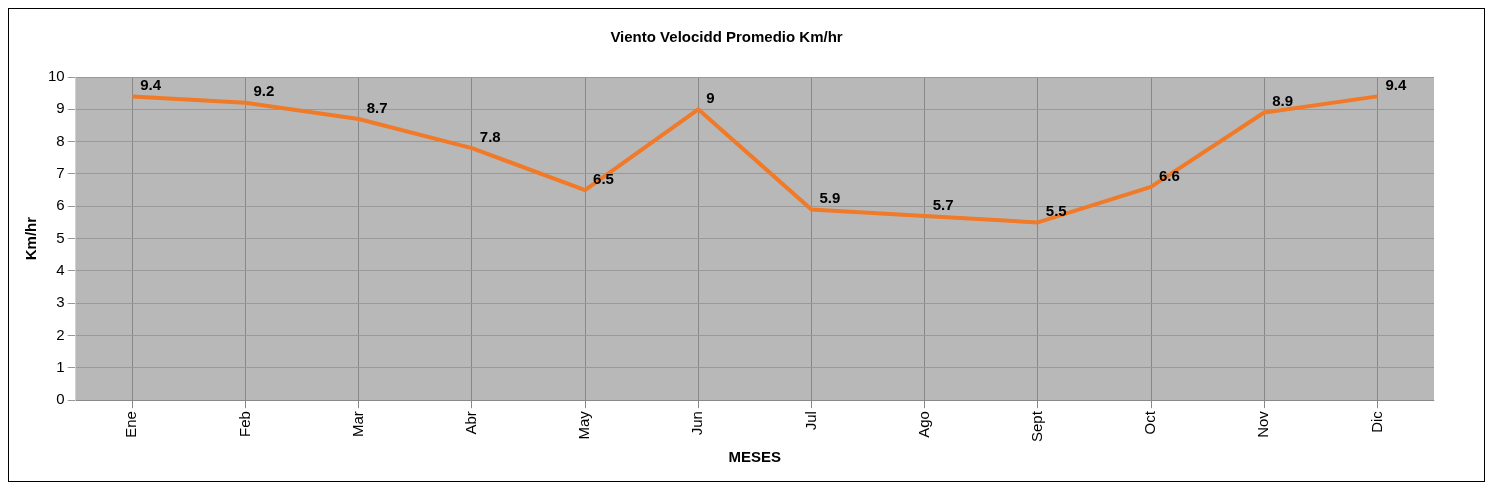 The image size is (1493, 490). What do you see at coordinates (60, 173) in the screenshot?
I see `y-tick-label: 7` at bounding box center [60, 173].